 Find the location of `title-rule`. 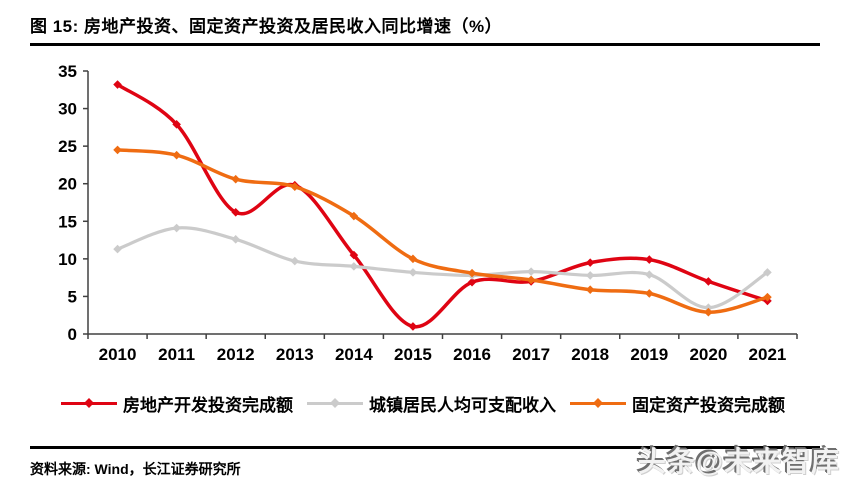

title-rule is located at coordinates (425, 44).